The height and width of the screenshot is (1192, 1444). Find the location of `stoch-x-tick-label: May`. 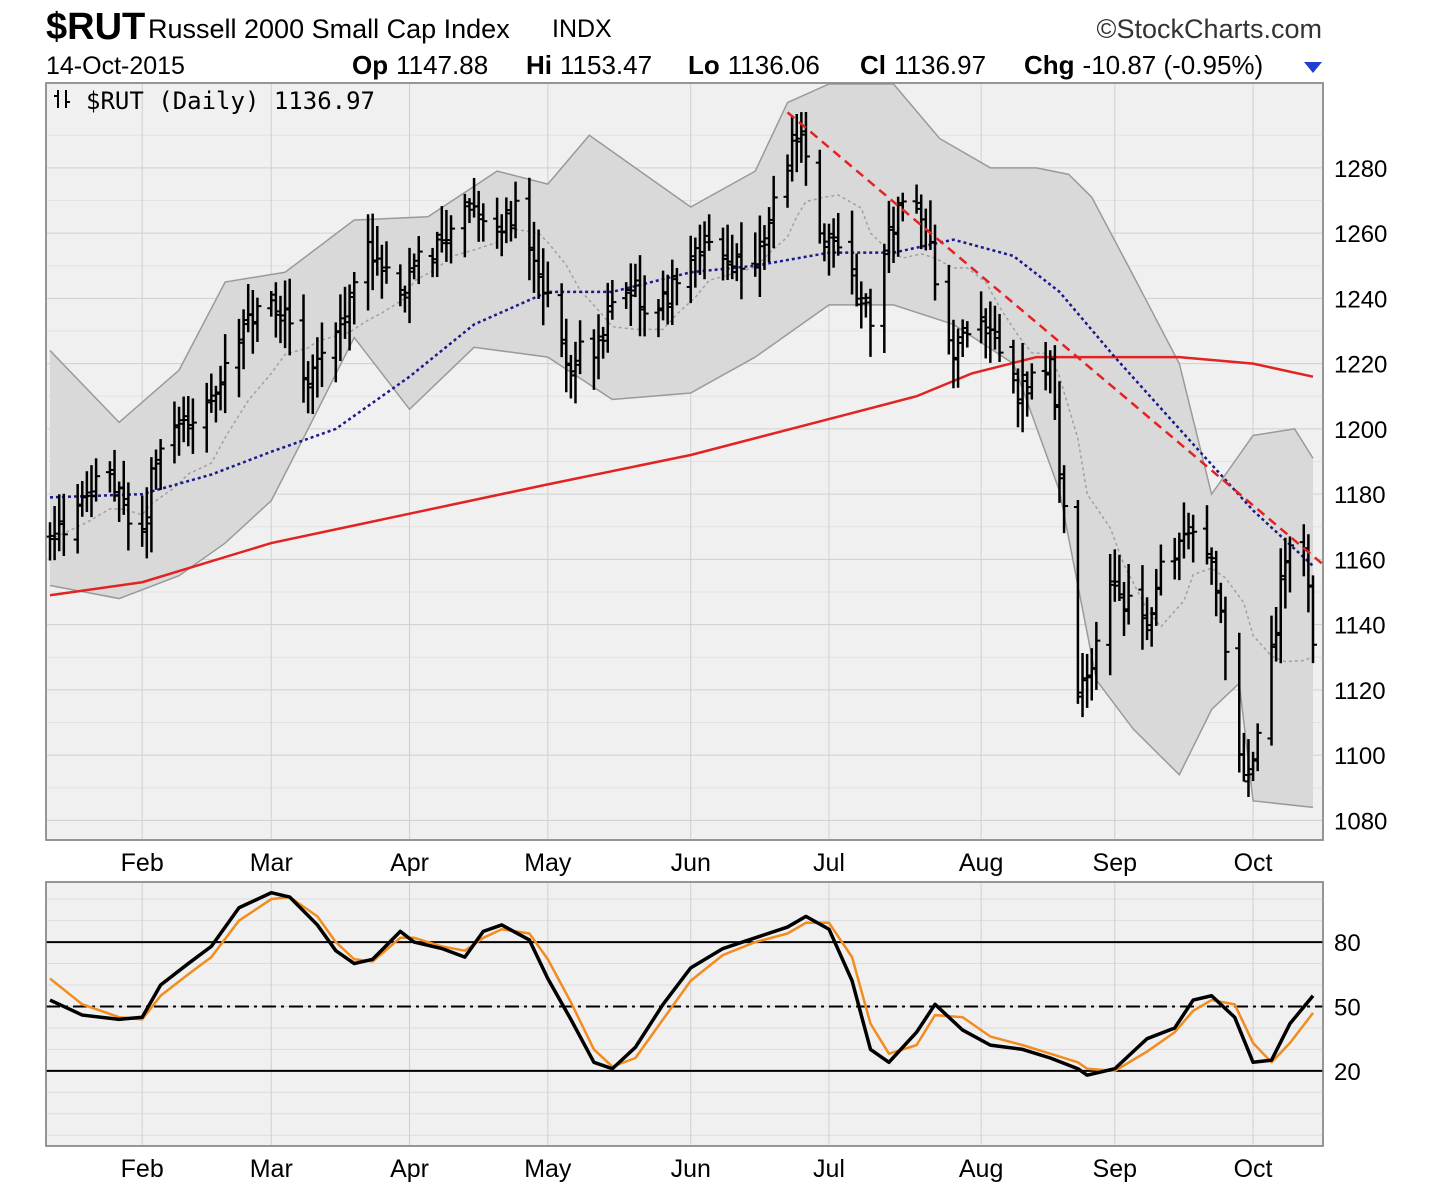

stoch-x-tick-label: May is located at coordinates (548, 1169).